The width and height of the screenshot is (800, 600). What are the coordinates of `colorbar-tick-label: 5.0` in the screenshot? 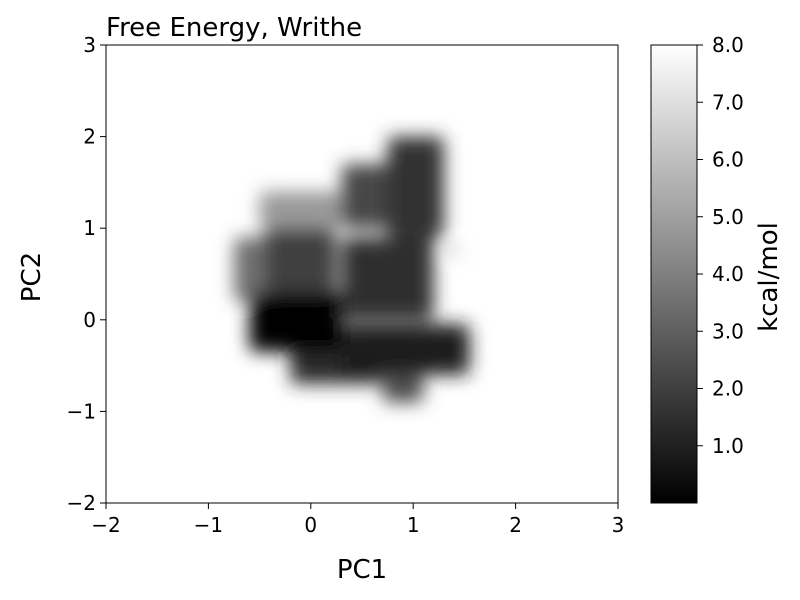 It's located at (728, 217).